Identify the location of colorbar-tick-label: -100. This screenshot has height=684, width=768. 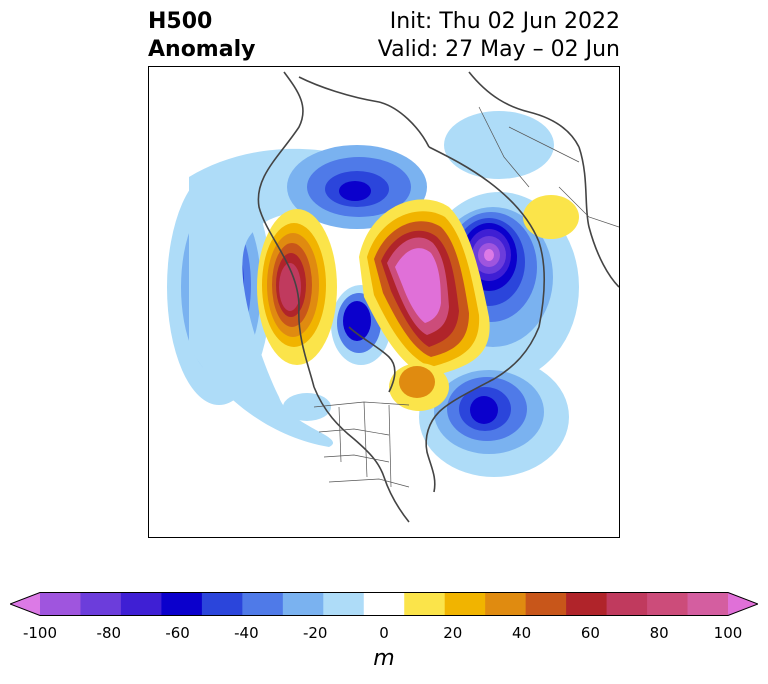
(40, 633).